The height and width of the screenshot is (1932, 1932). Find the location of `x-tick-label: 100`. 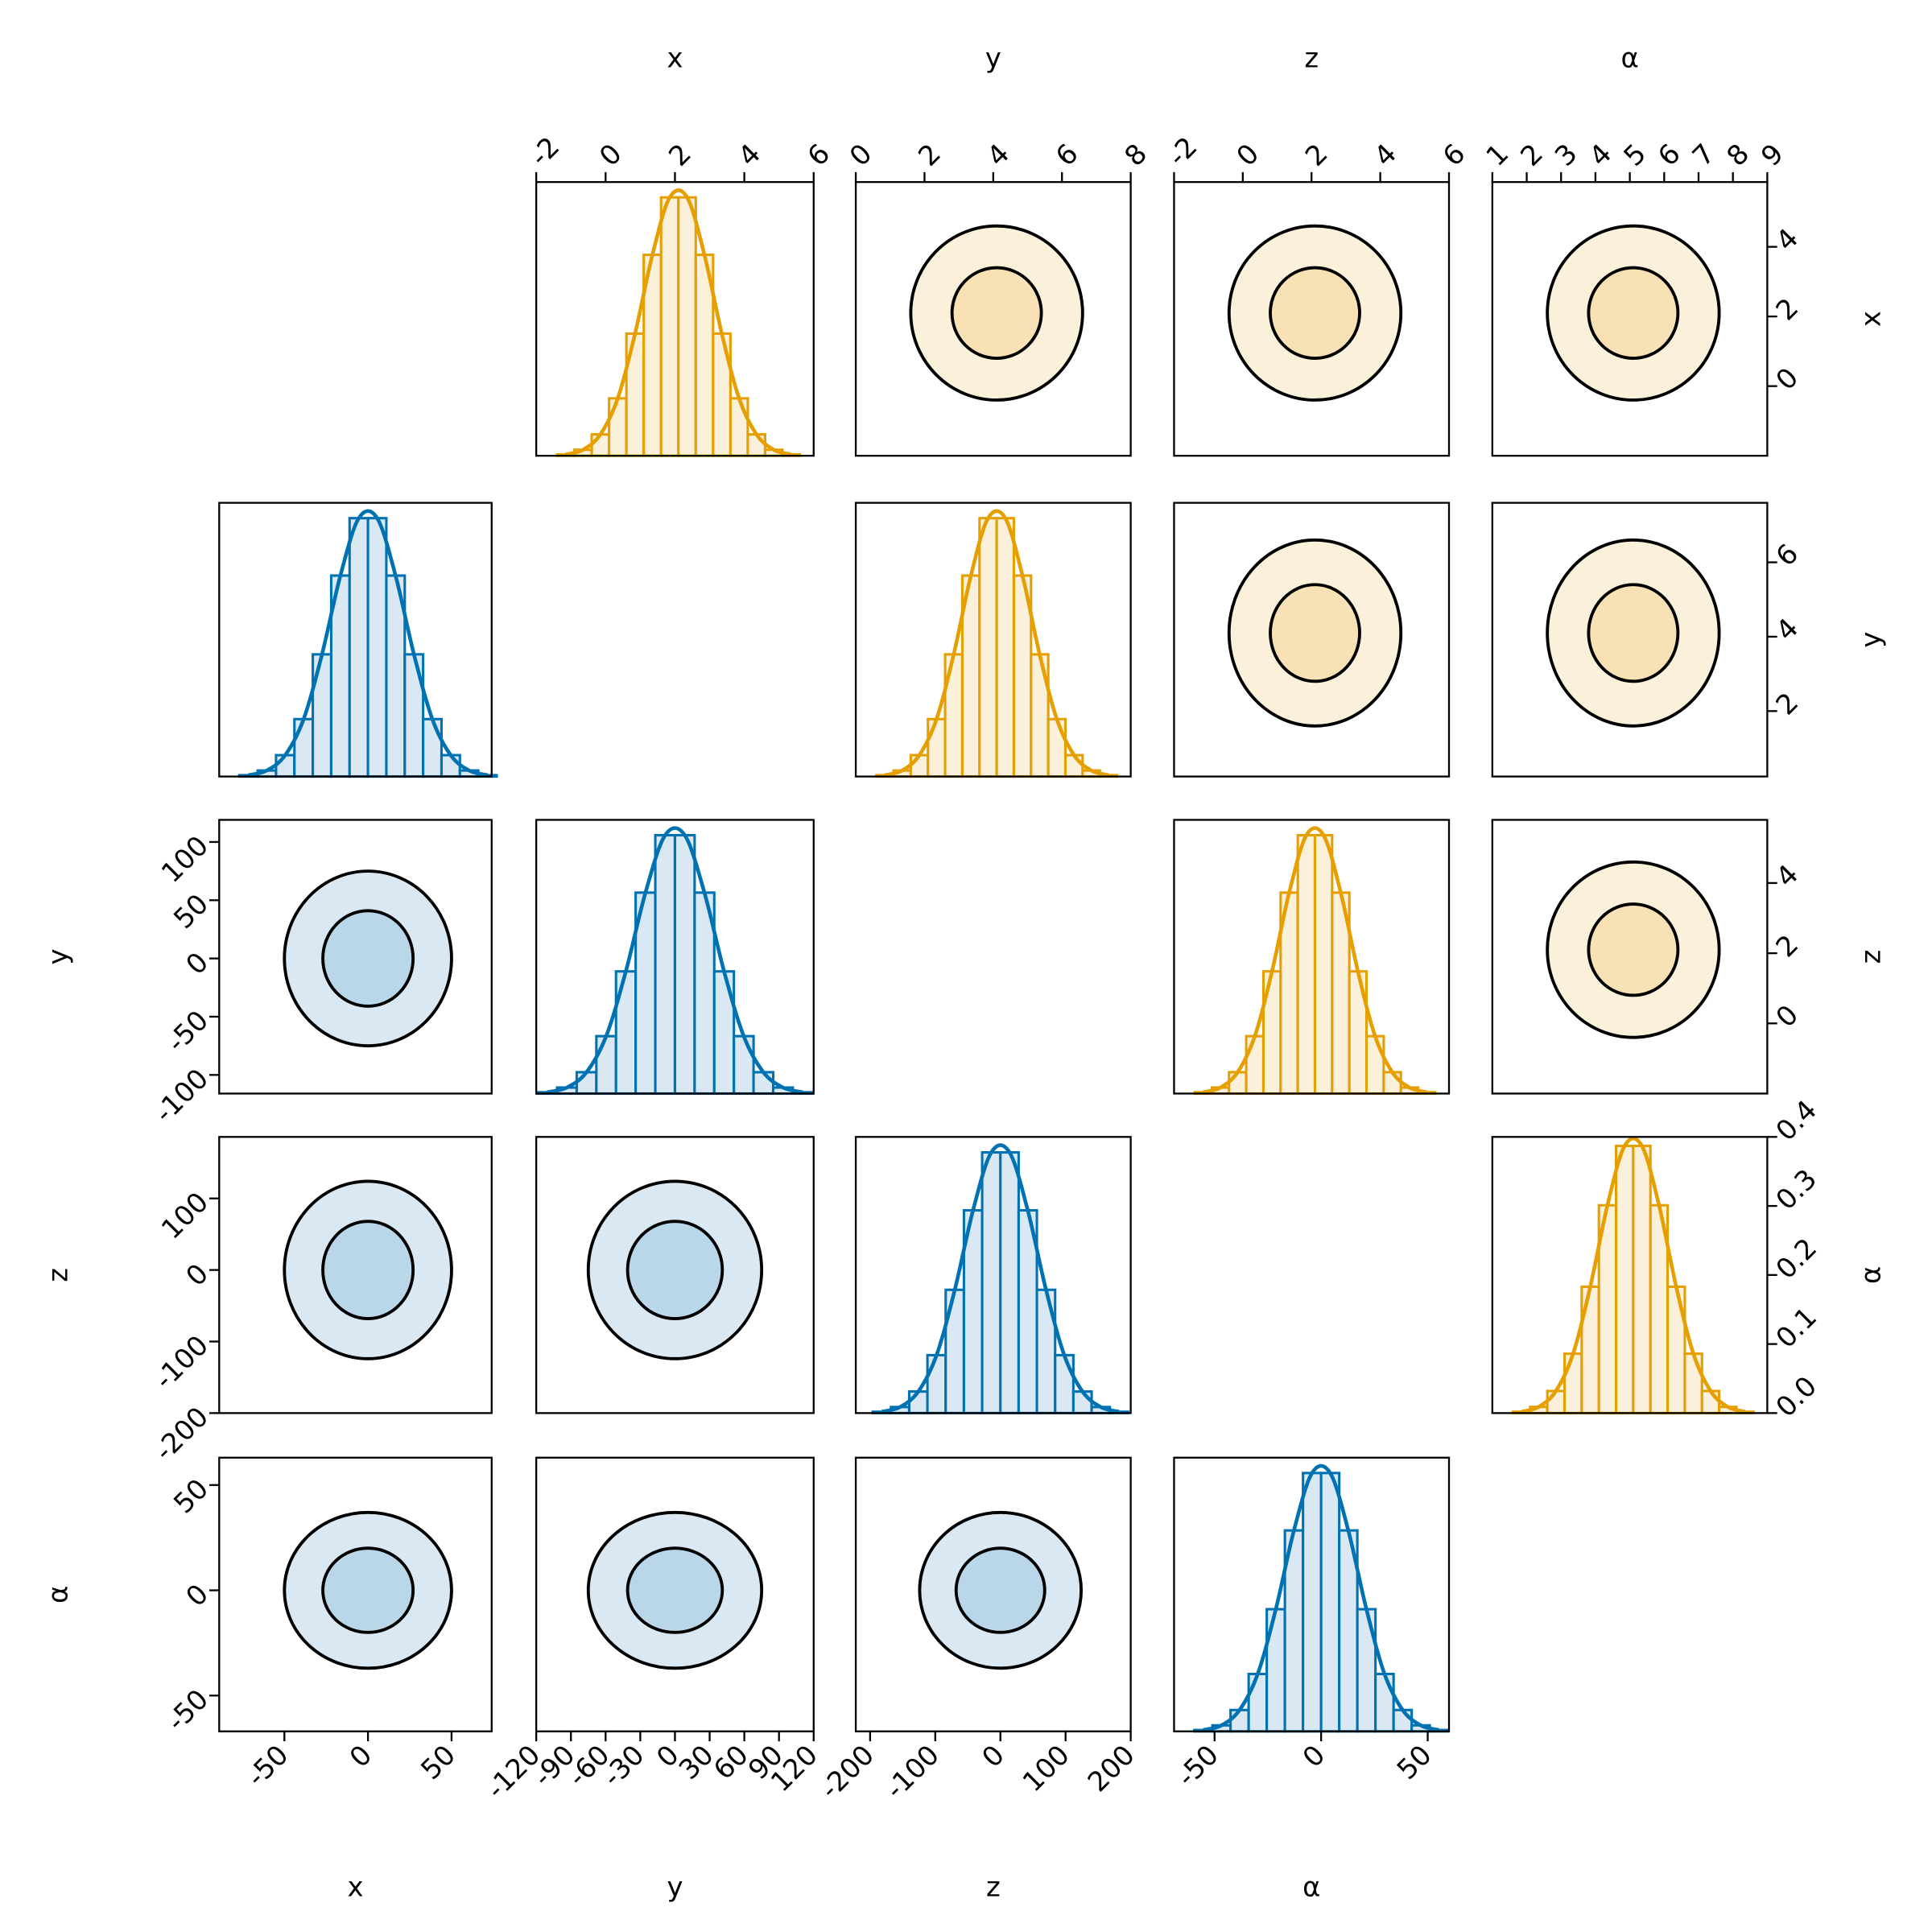

x-tick-label: 100 is located at coordinates (1046, 1769).